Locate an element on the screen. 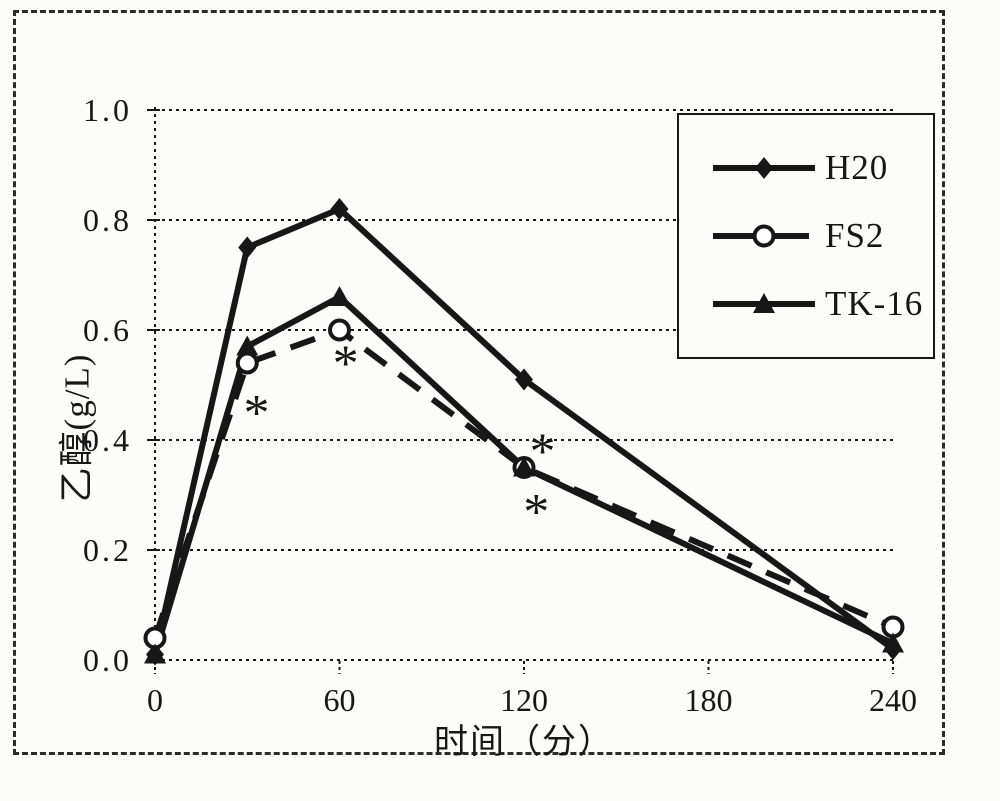 The height and width of the screenshot is (801, 1000). legend-sample-diamond-icon is located at coordinates (764, 168).